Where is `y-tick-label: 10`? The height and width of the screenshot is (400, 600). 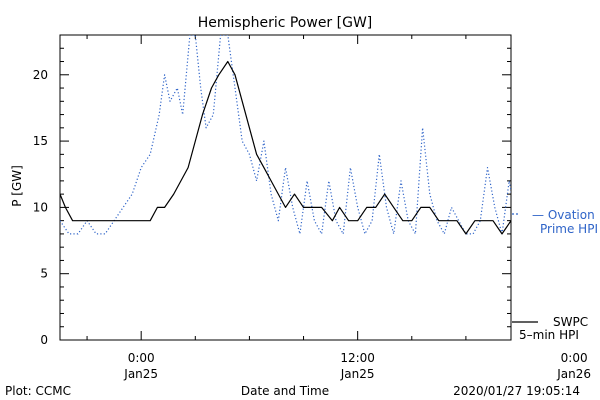 y-tick-label: 10 is located at coordinates (40, 207).